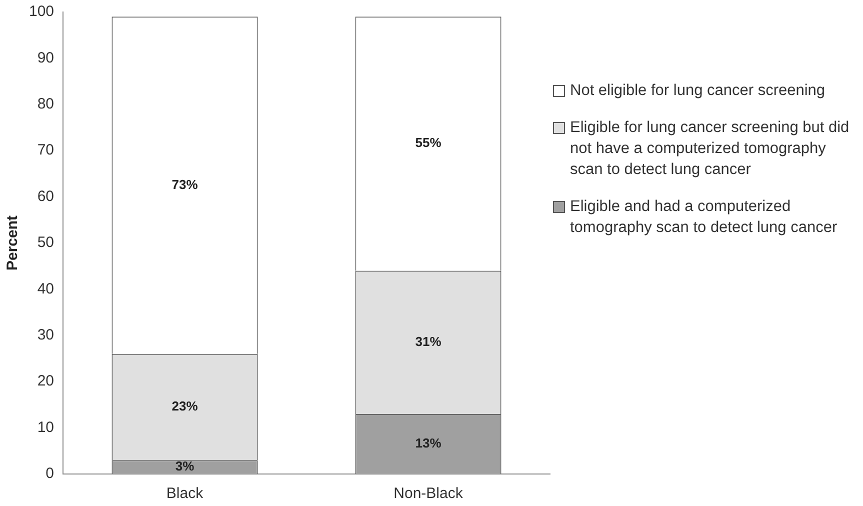 This screenshot has width=863, height=506. I want to click on text: Not eligible for lung cancer screening, so click(698, 91).